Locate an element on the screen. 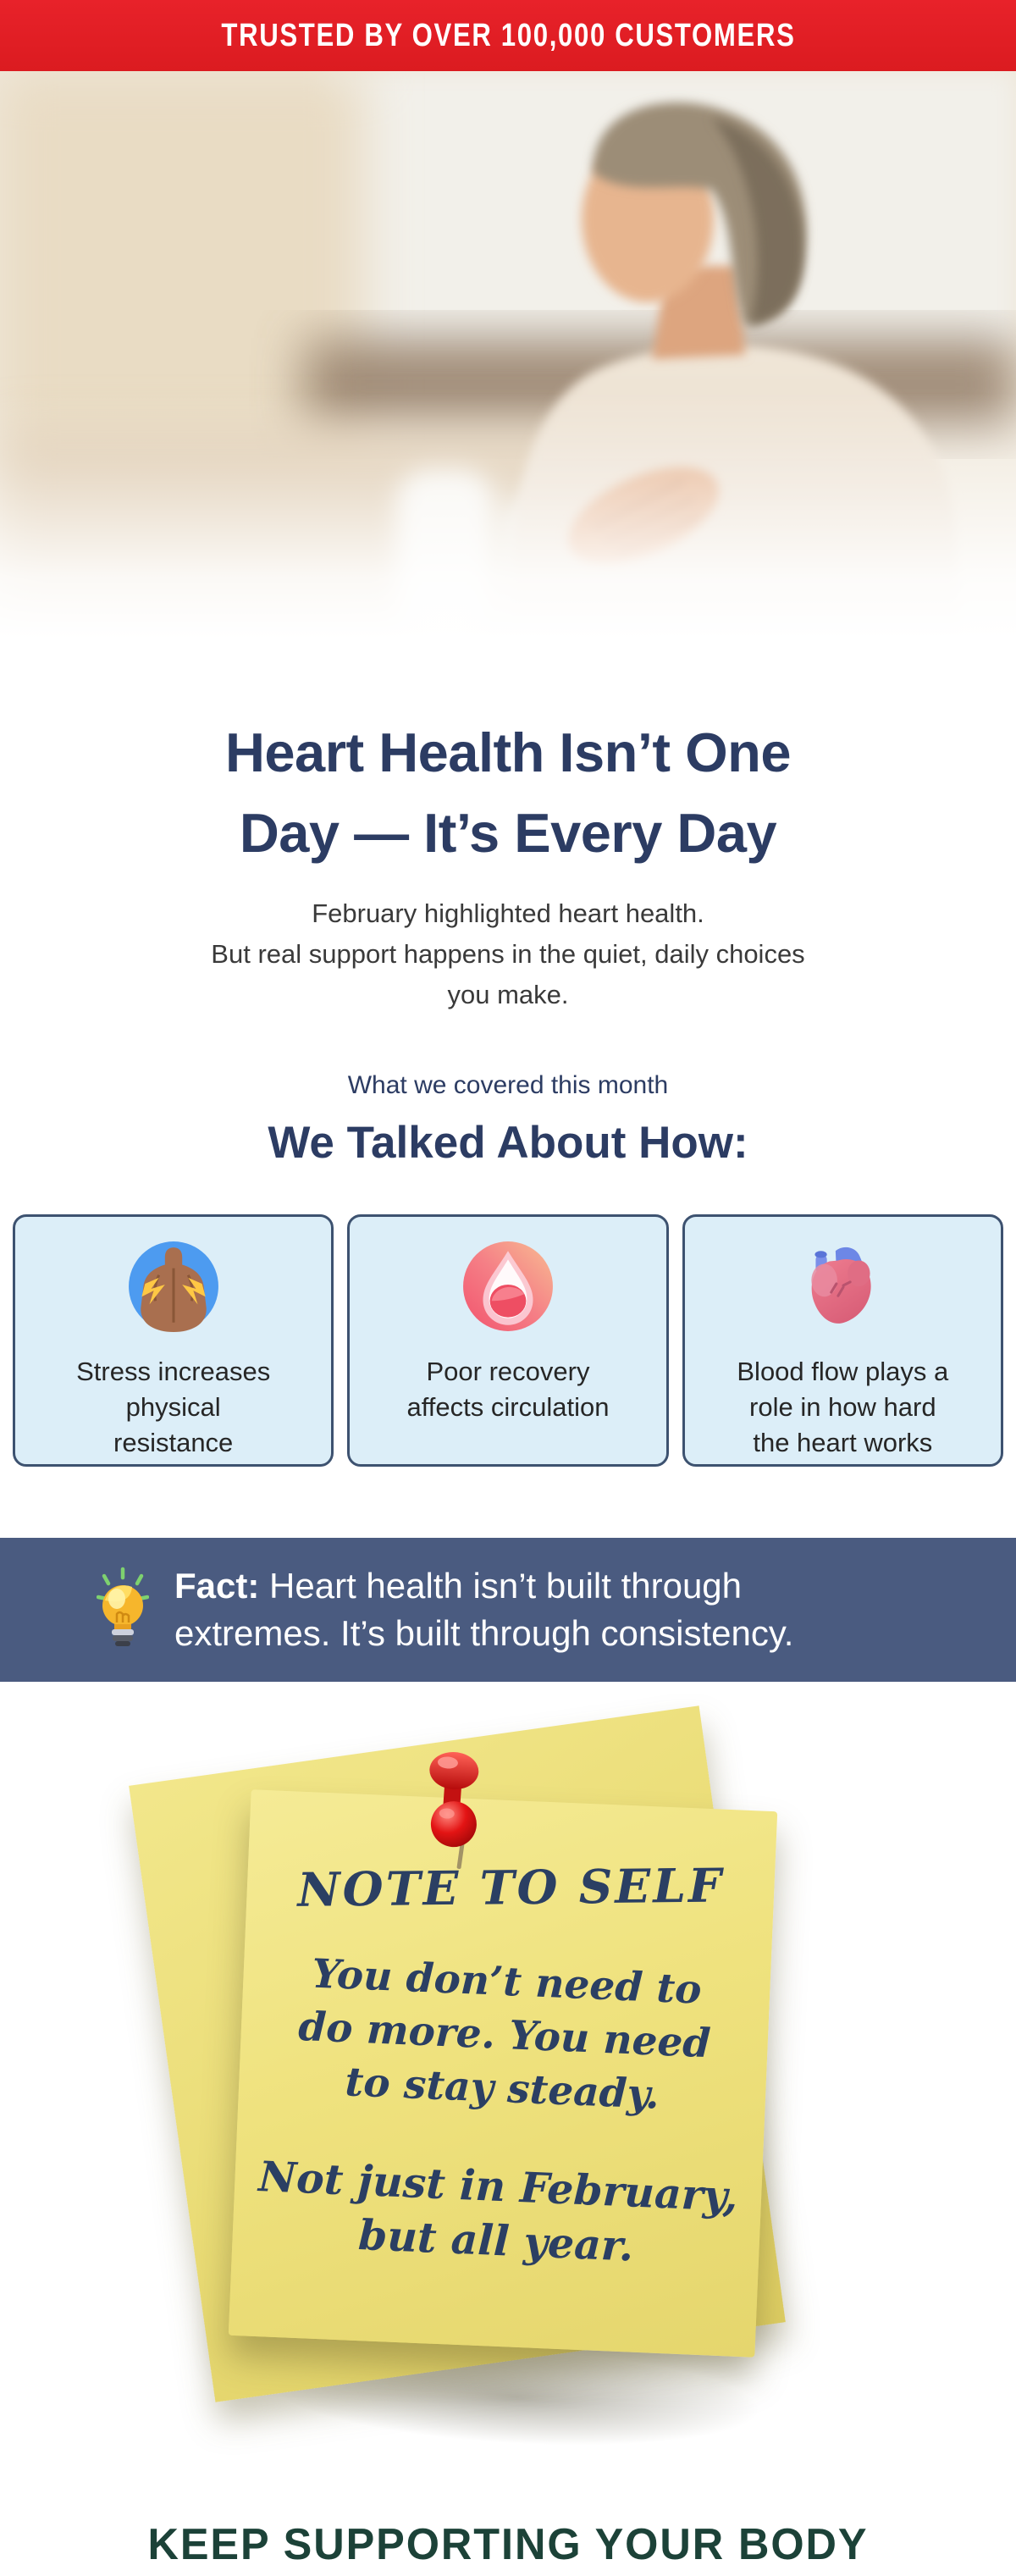 The image size is (1016, 2576). covered-heading: We Talked About How: is located at coordinates (508, 1143).